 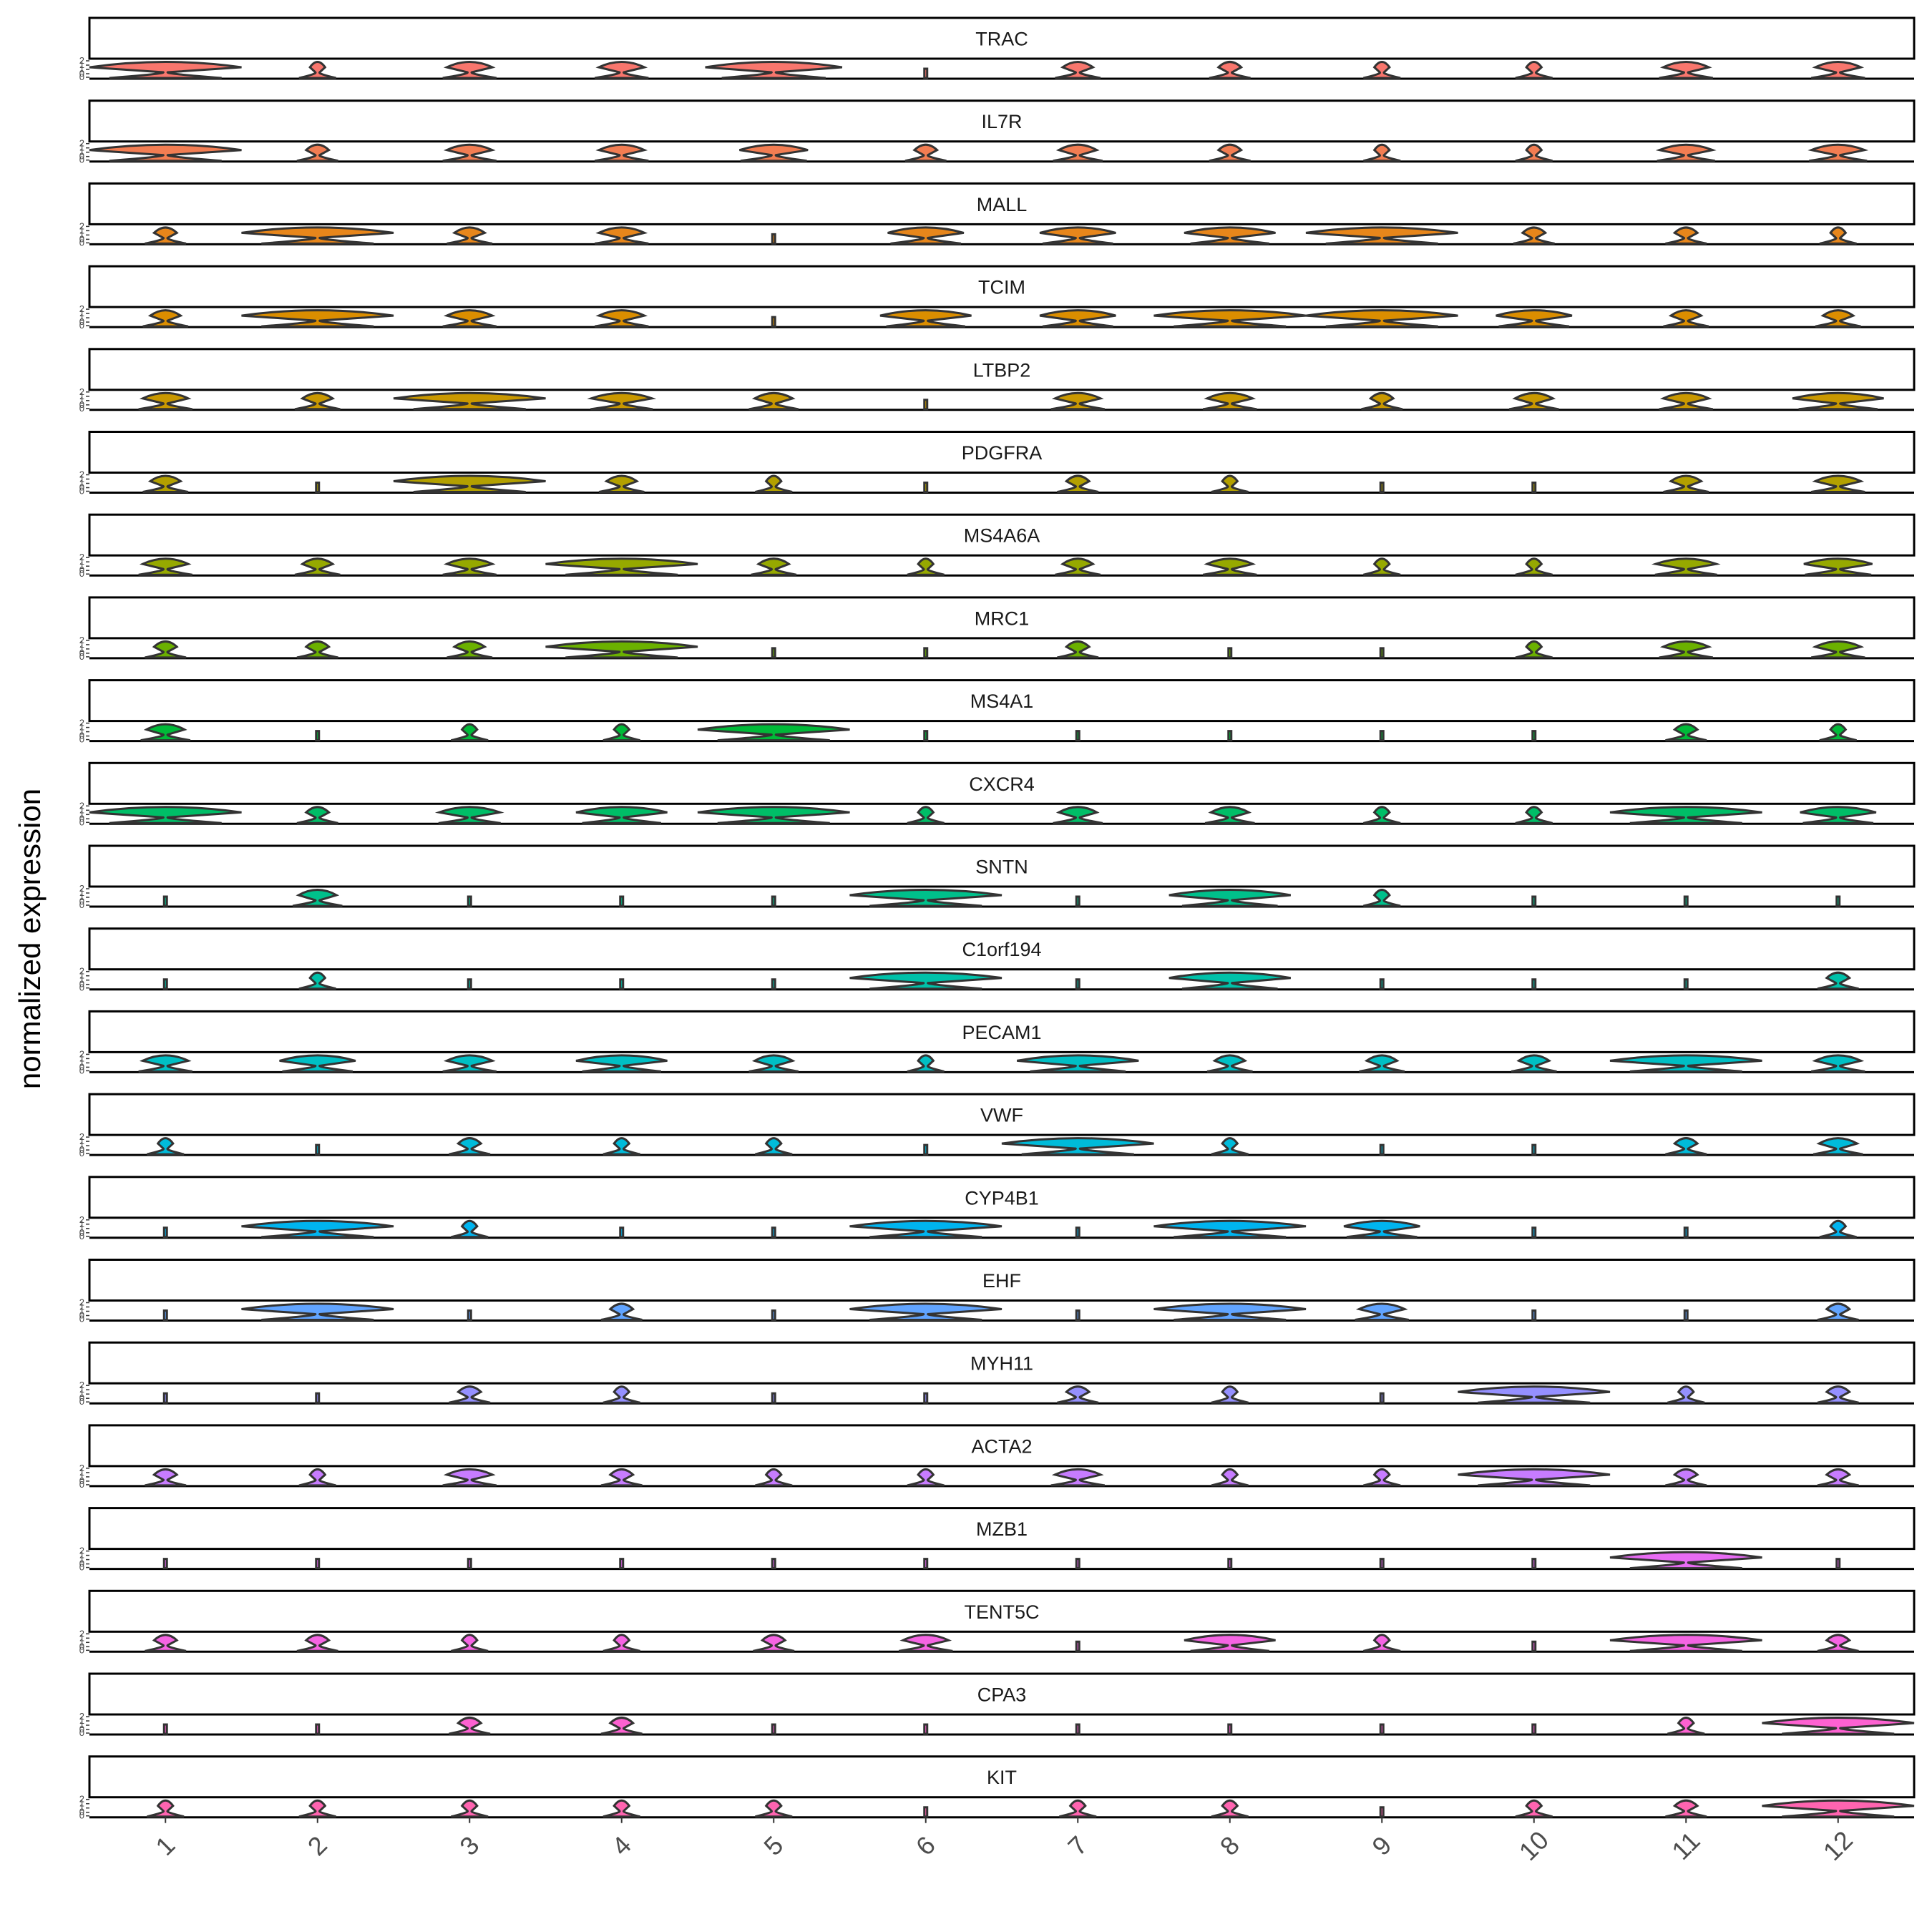 I want to click on x-tick-label: 11, so click(x=1685, y=1845).